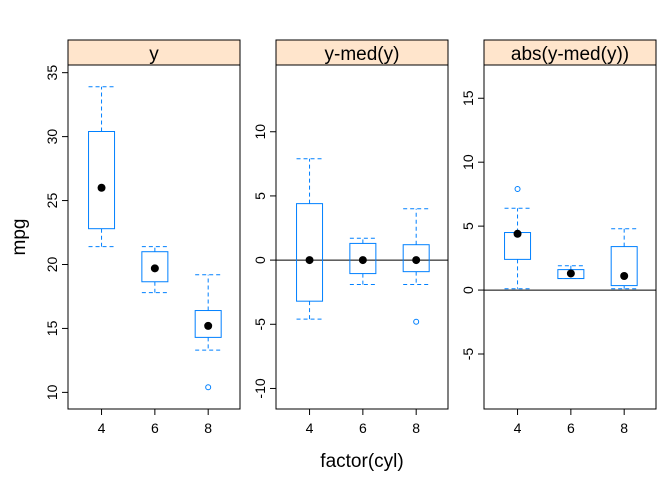 Image resolution: width=672 pixels, height=480 pixels. I want to click on panel-strip-title: abs(y-med(y)), so click(570, 54).